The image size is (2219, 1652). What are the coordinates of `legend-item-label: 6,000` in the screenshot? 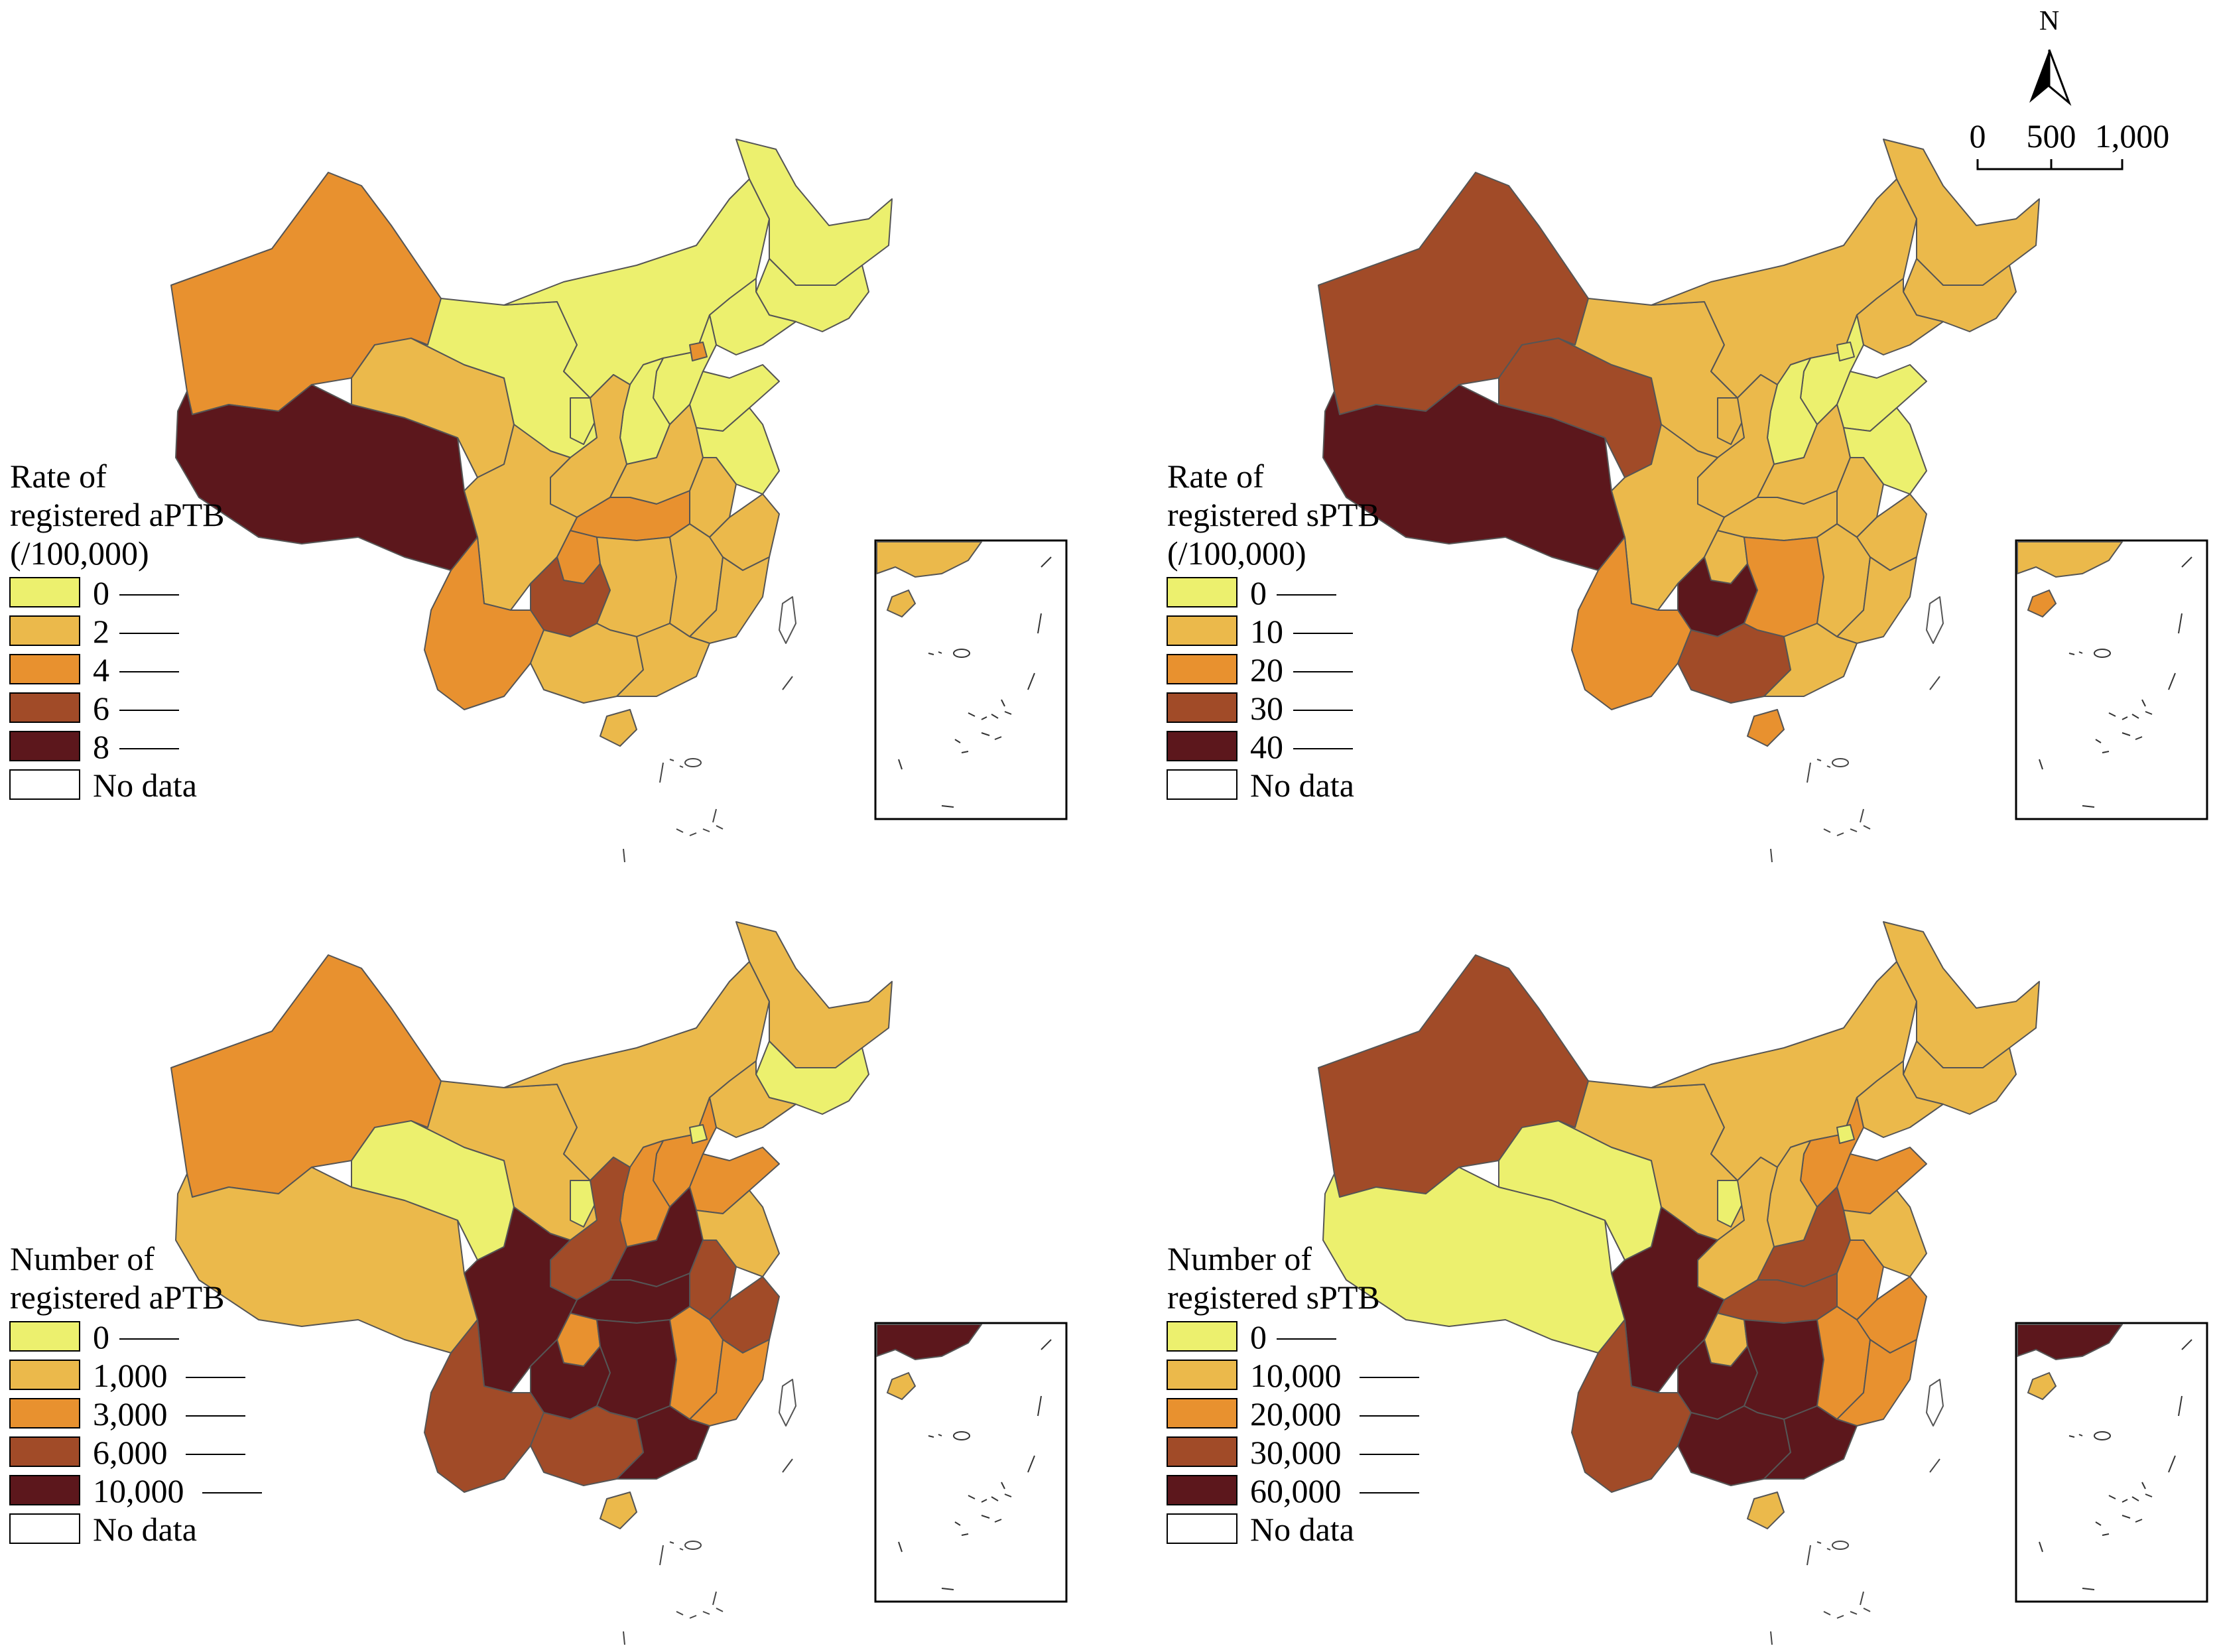 It's located at (130, 1452).